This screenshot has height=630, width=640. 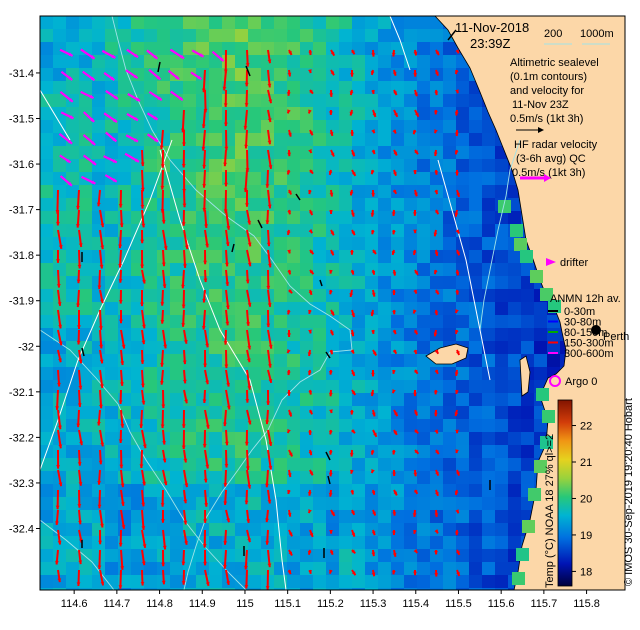 I want to click on colorbar-tick-label: 19, so click(x=586, y=536).